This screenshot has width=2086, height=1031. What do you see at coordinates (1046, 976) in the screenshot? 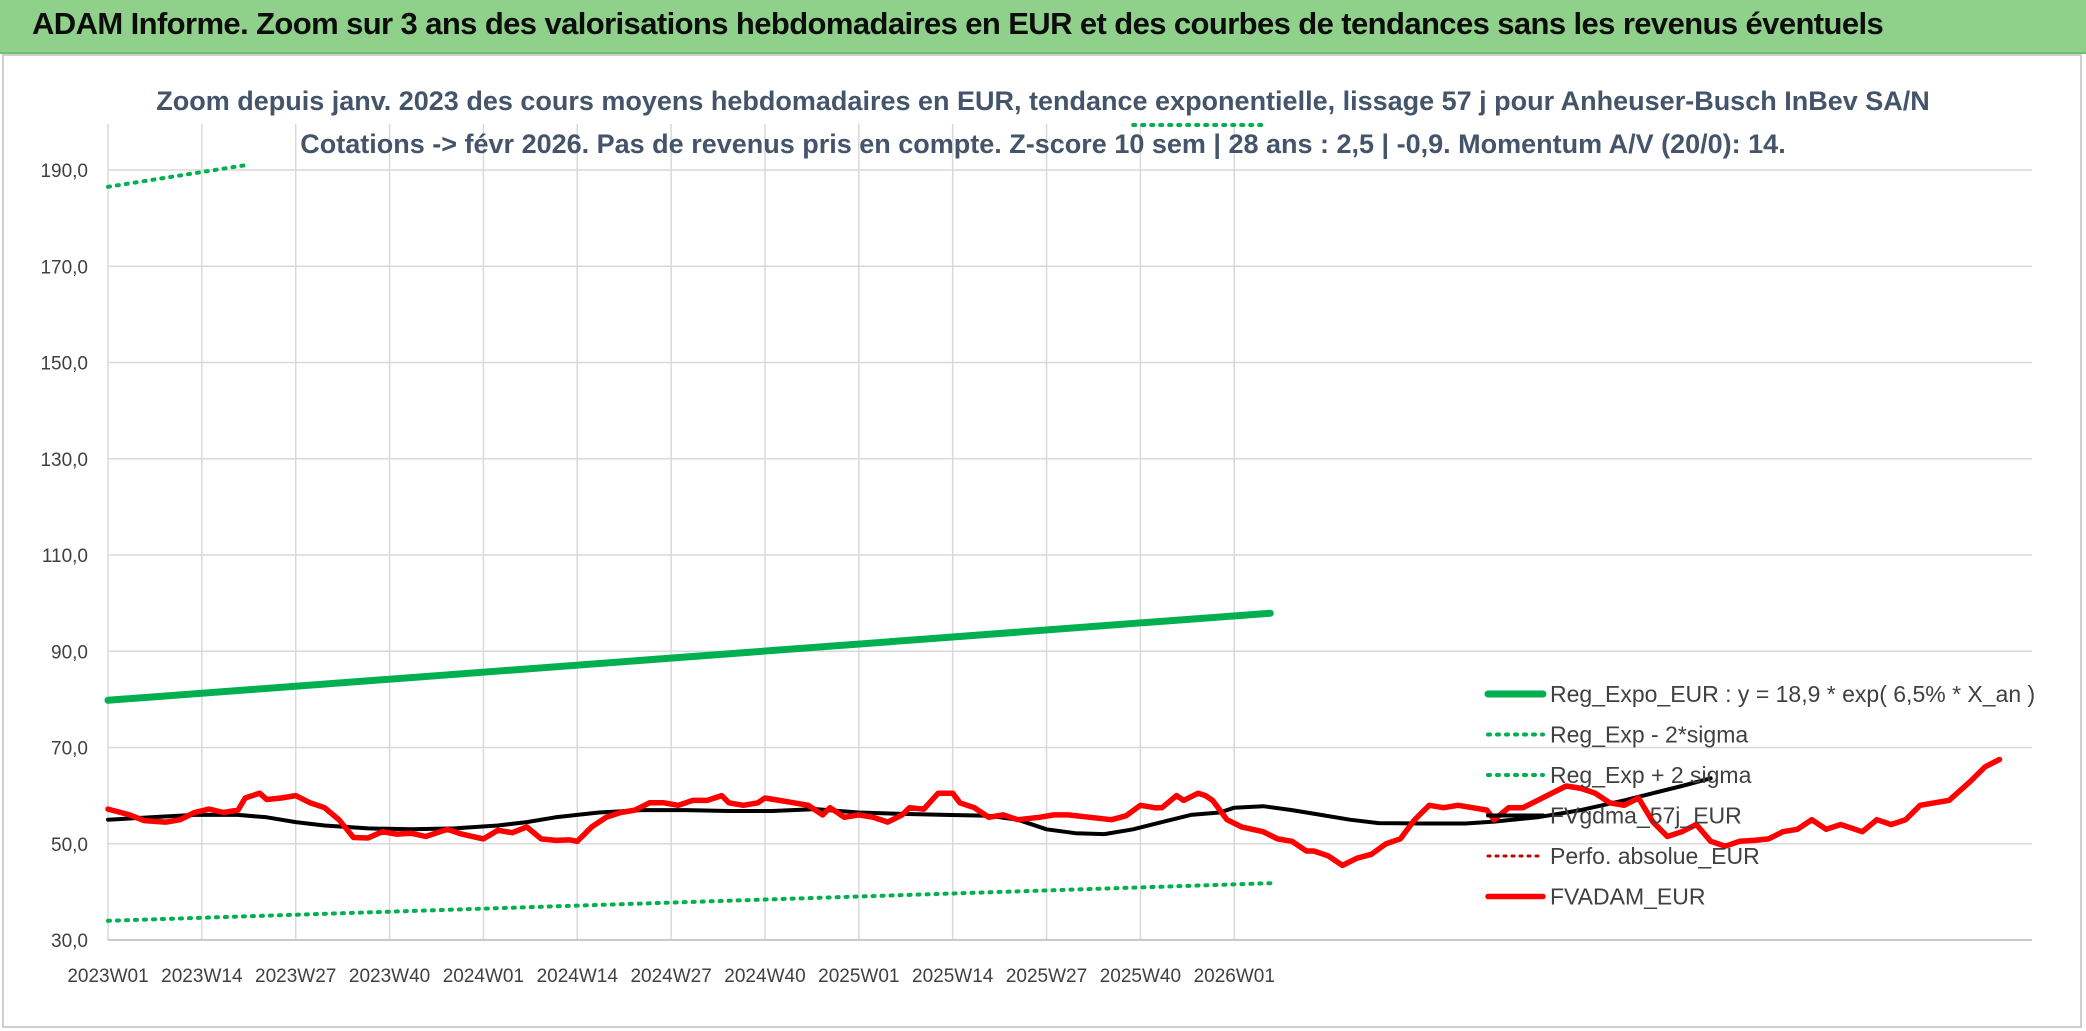
I see `x-tick-label: 2025W27` at bounding box center [1046, 976].